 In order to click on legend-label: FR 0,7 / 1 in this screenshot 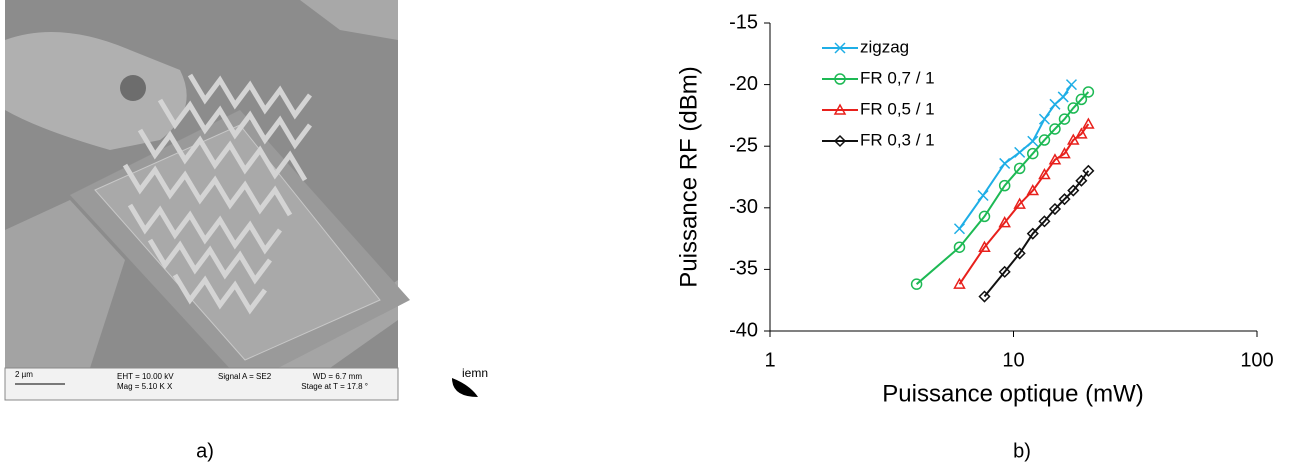, I will do `click(897, 77)`.